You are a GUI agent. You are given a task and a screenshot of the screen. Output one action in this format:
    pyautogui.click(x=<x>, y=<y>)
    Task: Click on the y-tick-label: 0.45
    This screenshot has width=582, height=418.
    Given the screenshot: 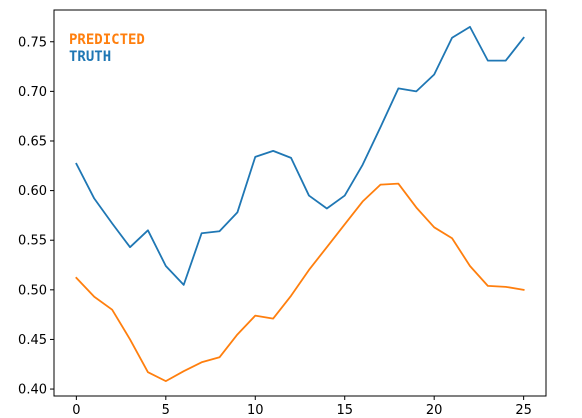 What is the action you would take?
    pyautogui.click(x=32, y=340)
    